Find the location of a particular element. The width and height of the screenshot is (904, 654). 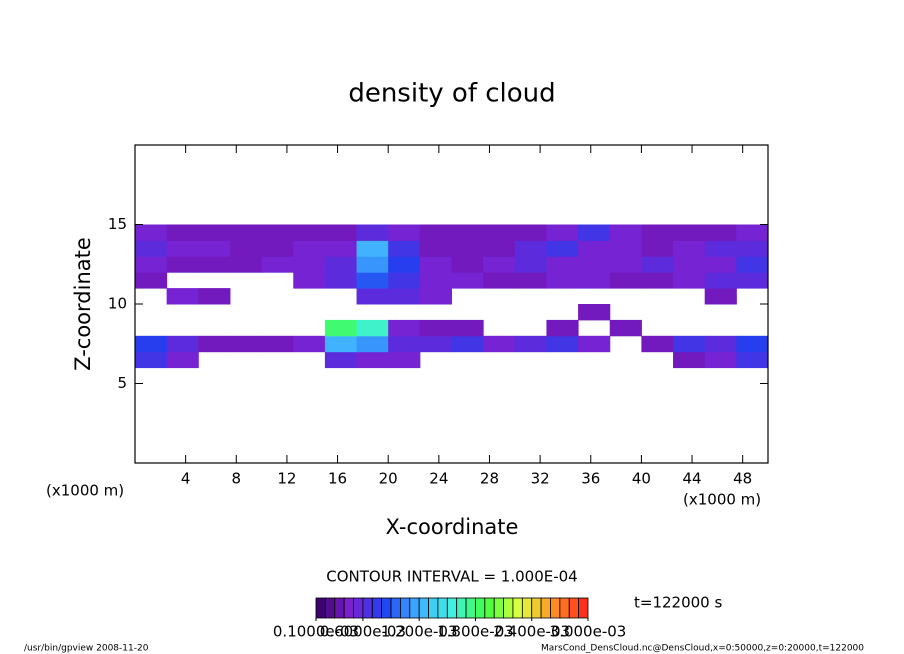

colorbar-tick-label: 0.6000e-03 is located at coordinates (363, 632).